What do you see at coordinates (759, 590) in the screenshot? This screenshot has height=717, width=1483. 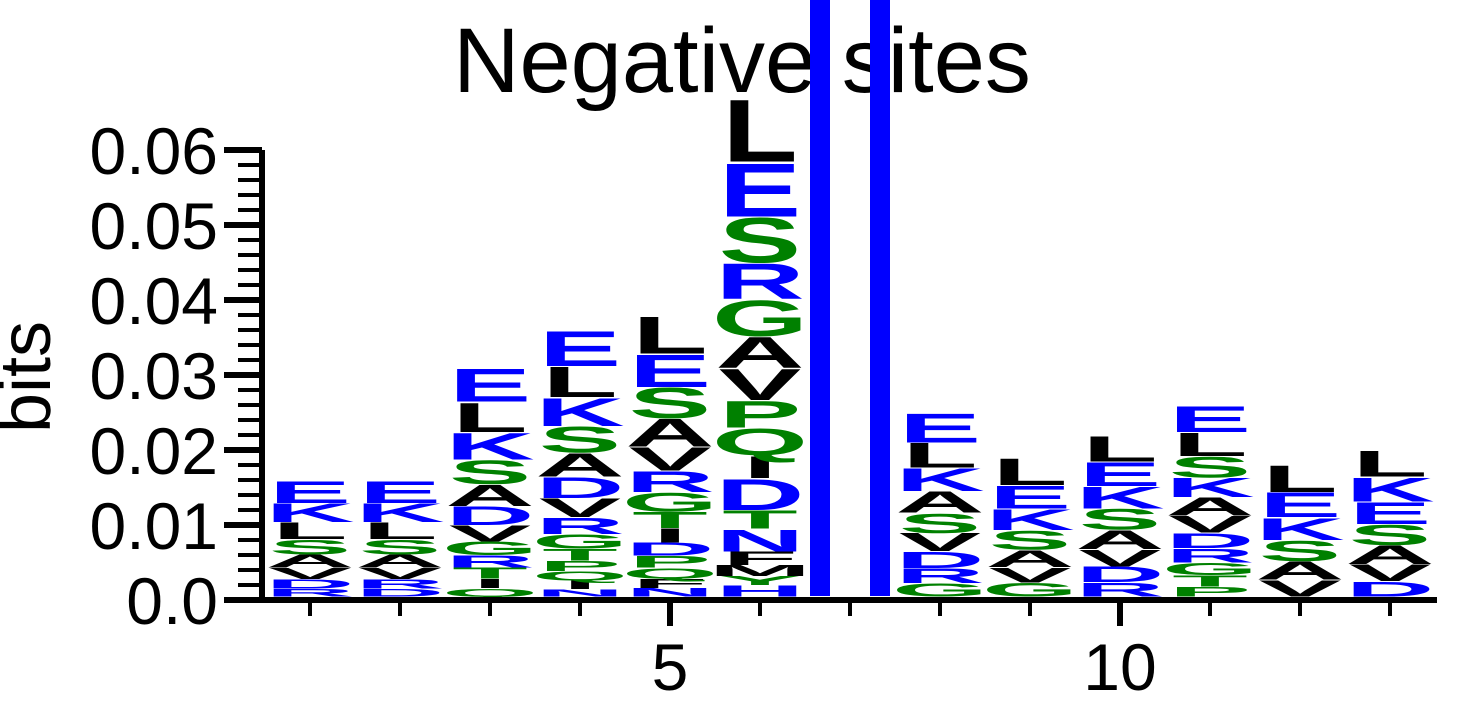 I see `logo-letter-h: H` at bounding box center [759, 590].